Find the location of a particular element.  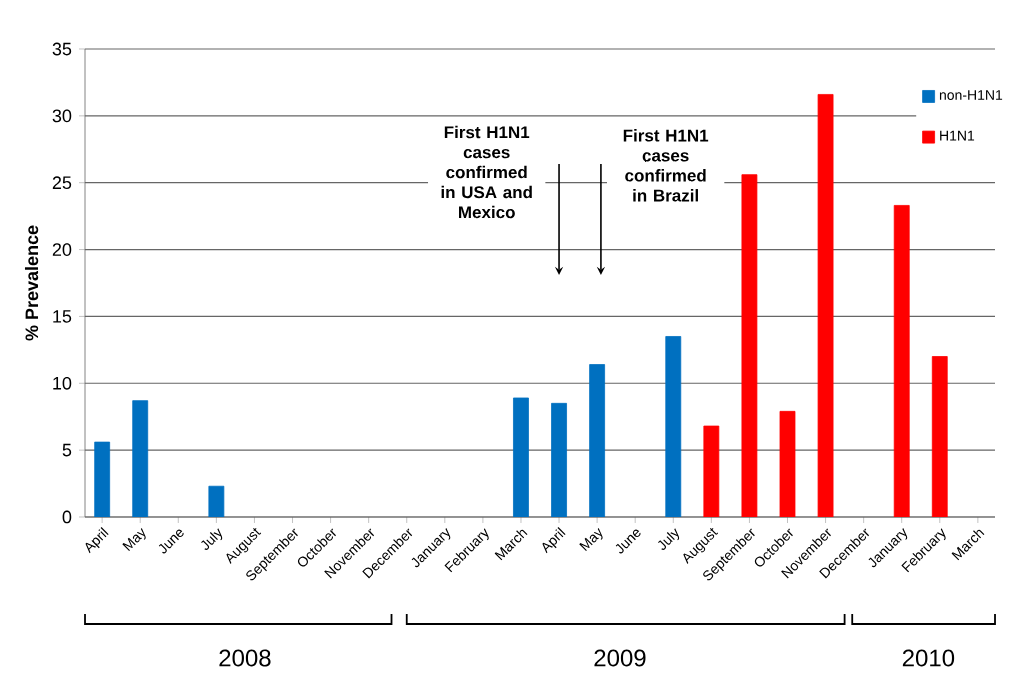

y-tick-label: 10 is located at coordinates (62, 383).